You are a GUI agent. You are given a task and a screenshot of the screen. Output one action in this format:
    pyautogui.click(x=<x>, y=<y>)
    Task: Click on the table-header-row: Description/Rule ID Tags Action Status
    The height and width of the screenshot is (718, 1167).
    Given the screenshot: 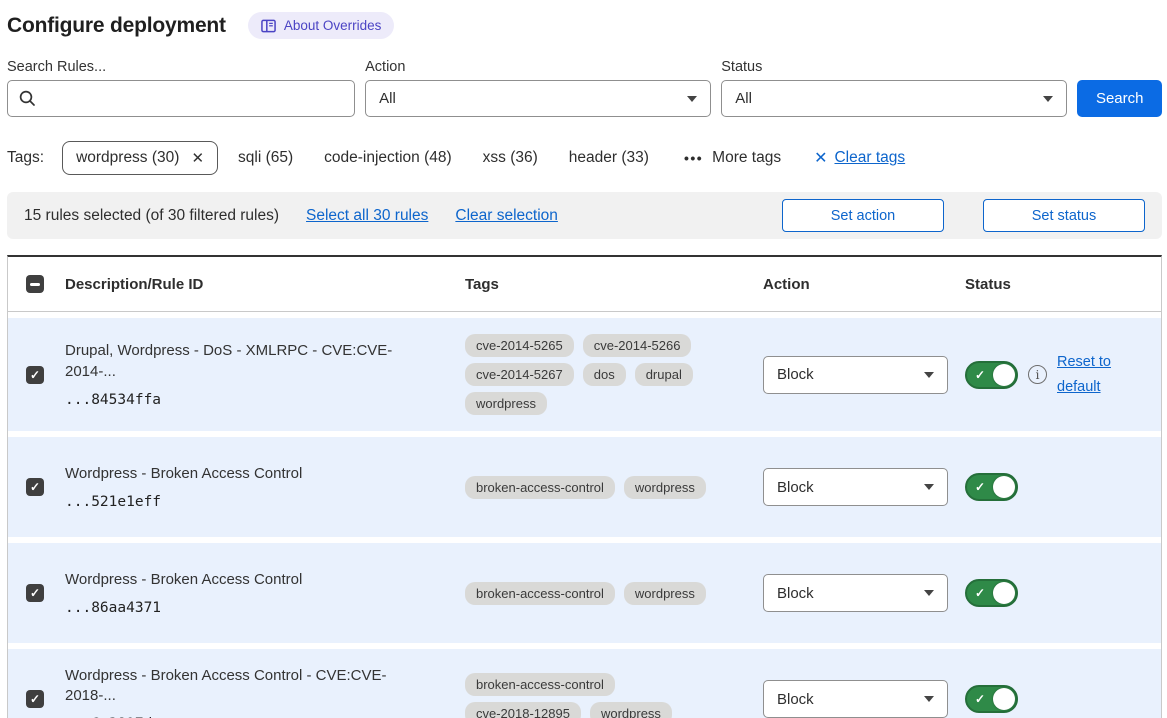 What is the action you would take?
    pyautogui.click(x=584, y=284)
    